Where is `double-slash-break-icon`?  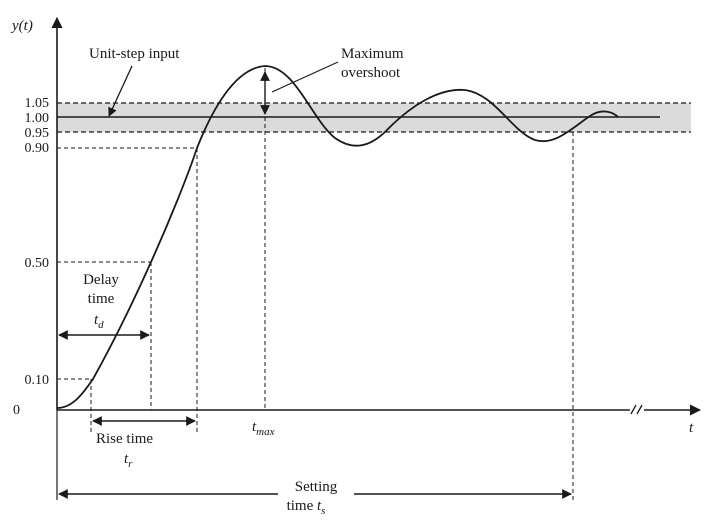
double-slash-break-icon is located at coordinates (636, 409).